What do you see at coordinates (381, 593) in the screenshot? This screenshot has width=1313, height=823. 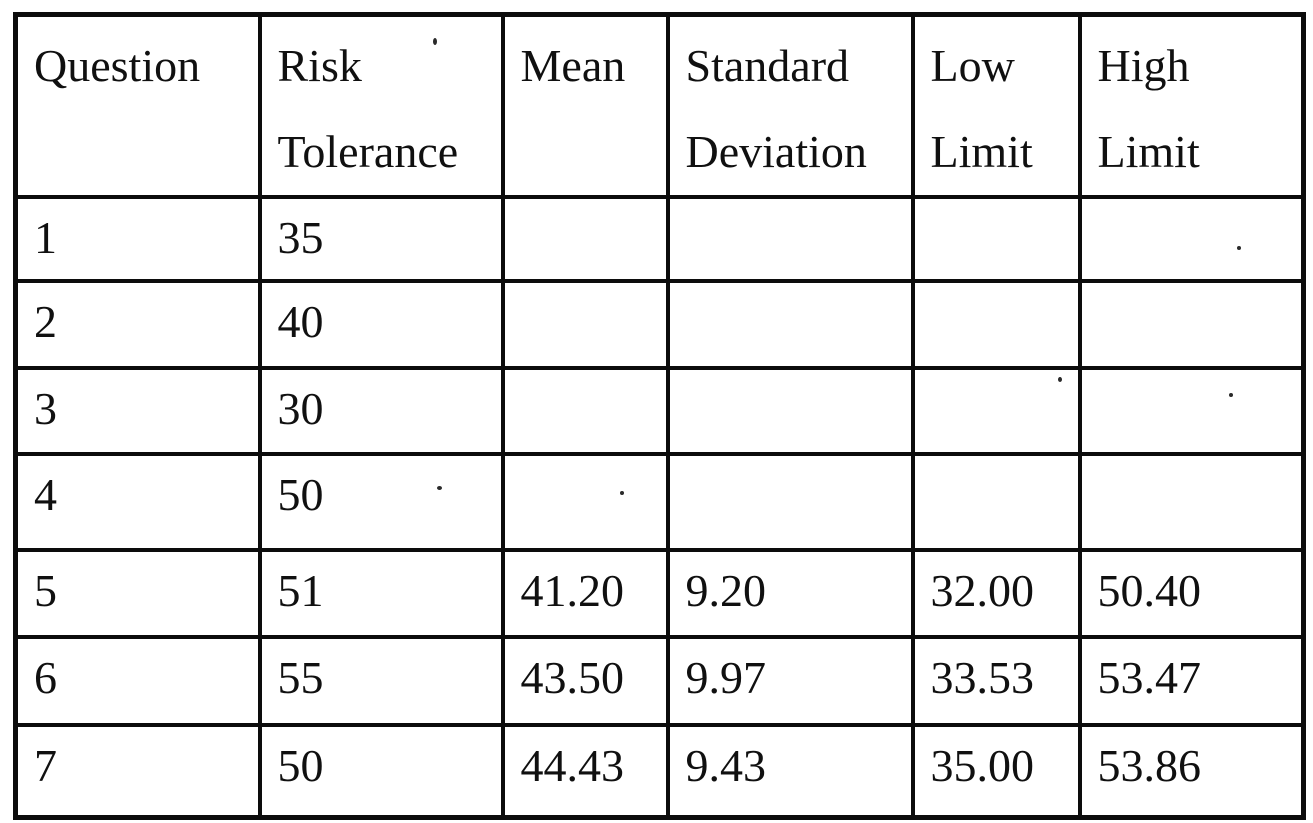 I see `table-cell: 51` at bounding box center [381, 593].